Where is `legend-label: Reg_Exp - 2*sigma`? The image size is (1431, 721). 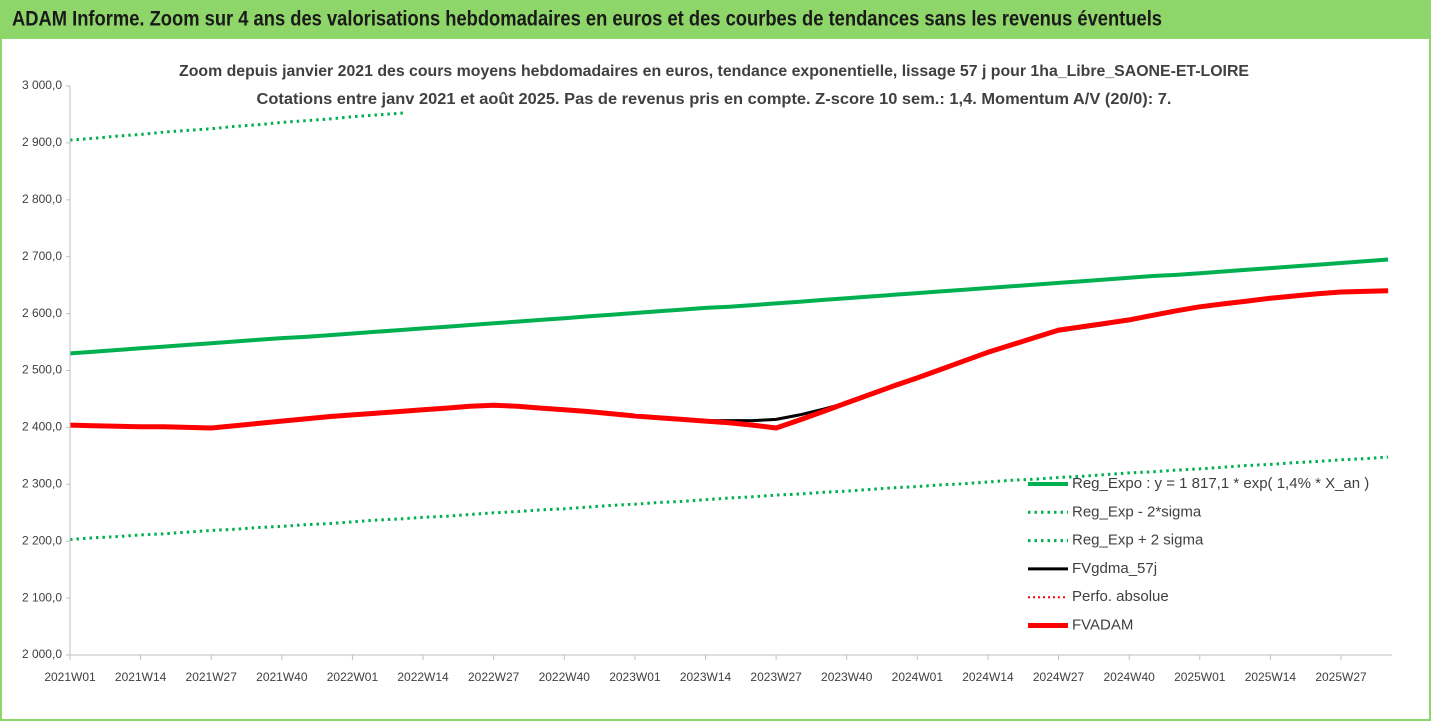 legend-label: Reg_Exp - 2*sigma is located at coordinates (1137, 511).